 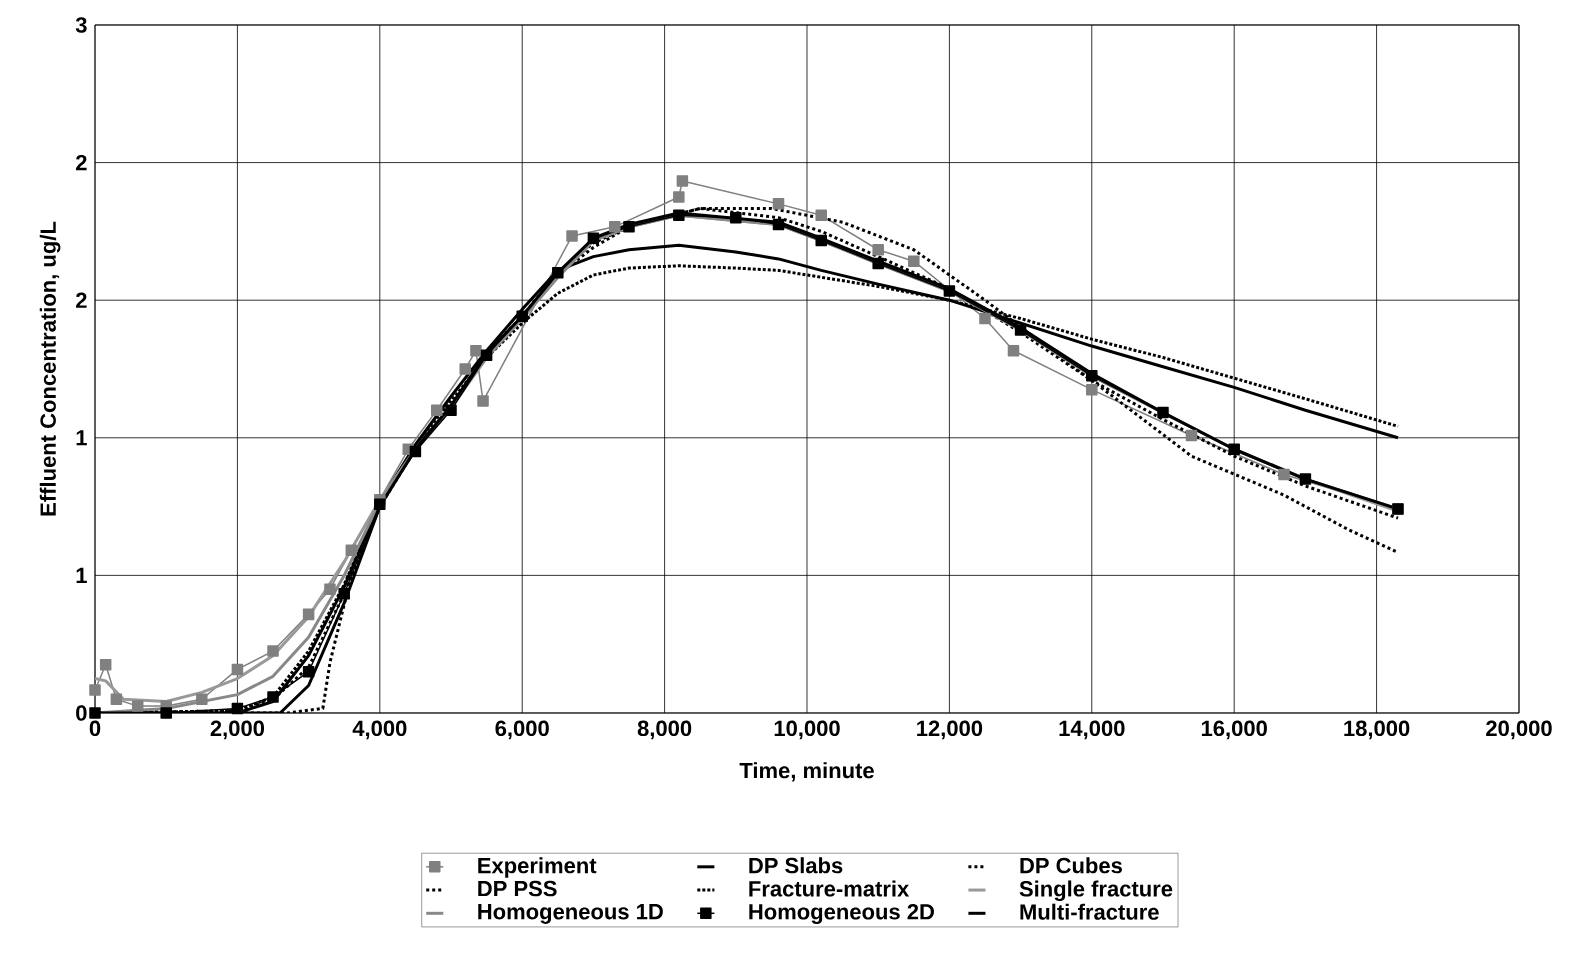 What do you see at coordinates (796, 865) in the screenshot?
I see `legend-label: DP Slabs` at bounding box center [796, 865].